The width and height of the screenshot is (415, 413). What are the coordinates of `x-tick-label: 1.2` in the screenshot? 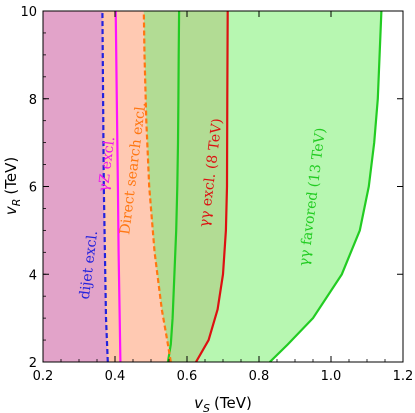 It's located at (403, 376).